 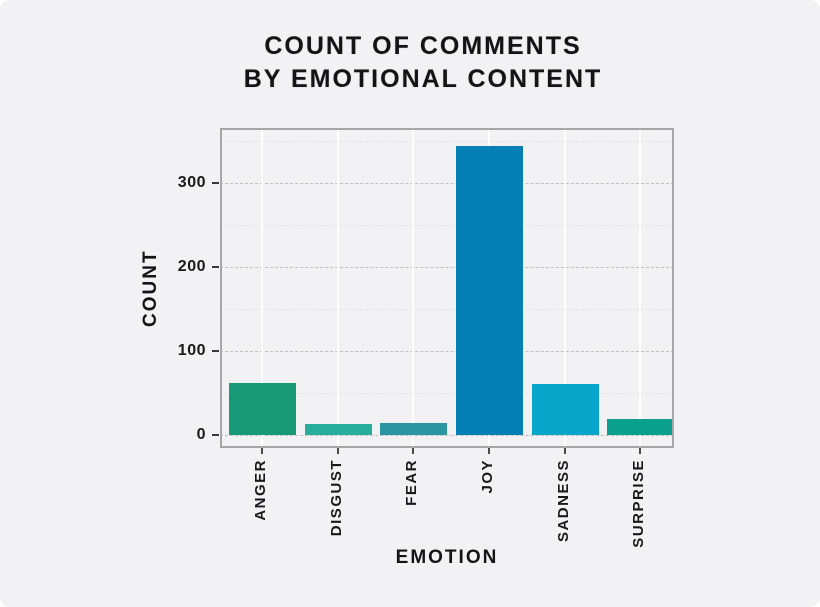 What do you see at coordinates (191, 350) in the screenshot?
I see `y-tick-label-100: 100` at bounding box center [191, 350].